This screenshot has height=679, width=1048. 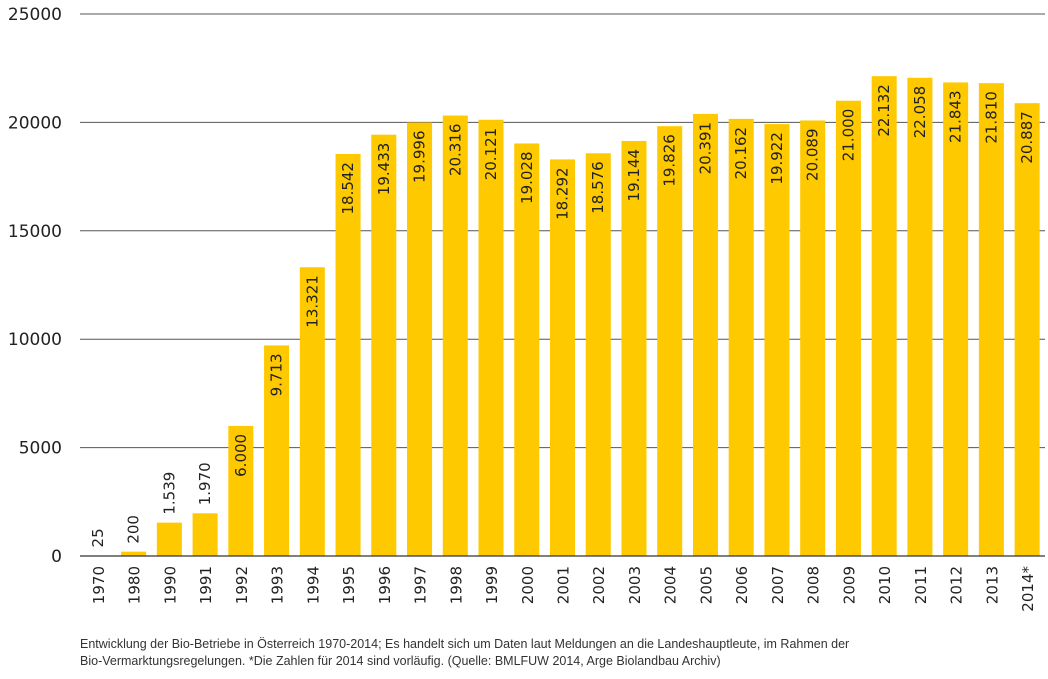 What do you see at coordinates (992, 585) in the screenshot?
I see `x-tick-label: 2013` at bounding box center [992, 585].